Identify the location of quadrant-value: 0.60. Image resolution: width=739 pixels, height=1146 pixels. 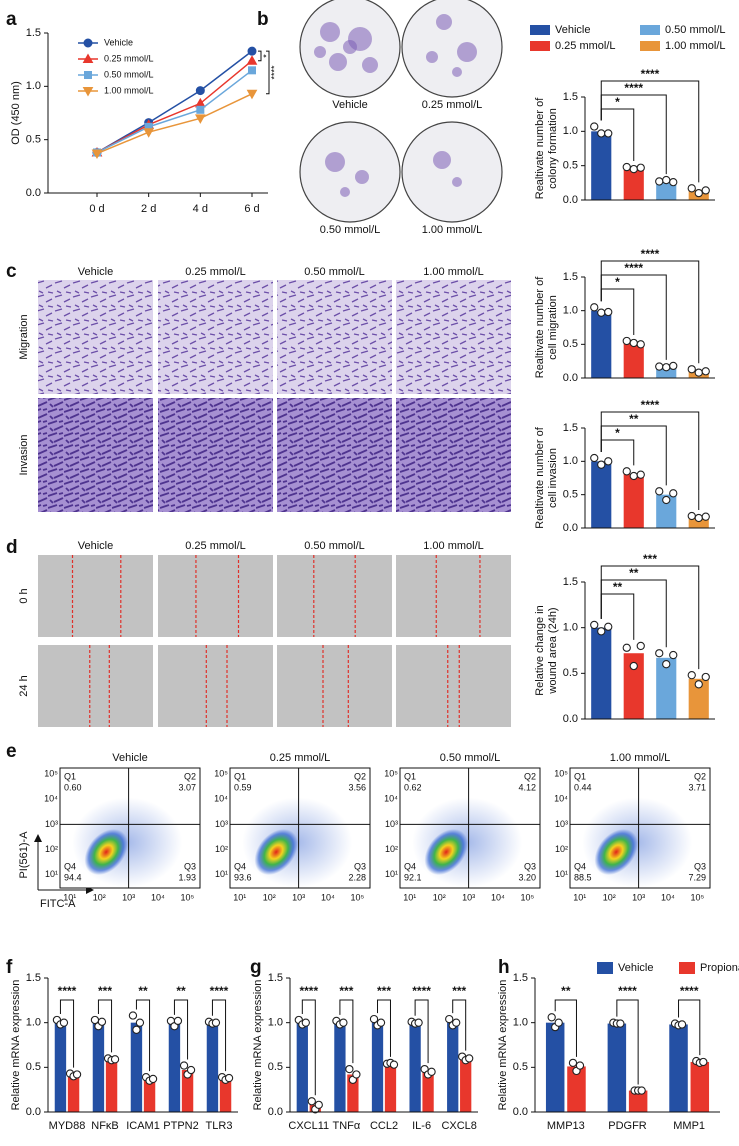
(73, 787).